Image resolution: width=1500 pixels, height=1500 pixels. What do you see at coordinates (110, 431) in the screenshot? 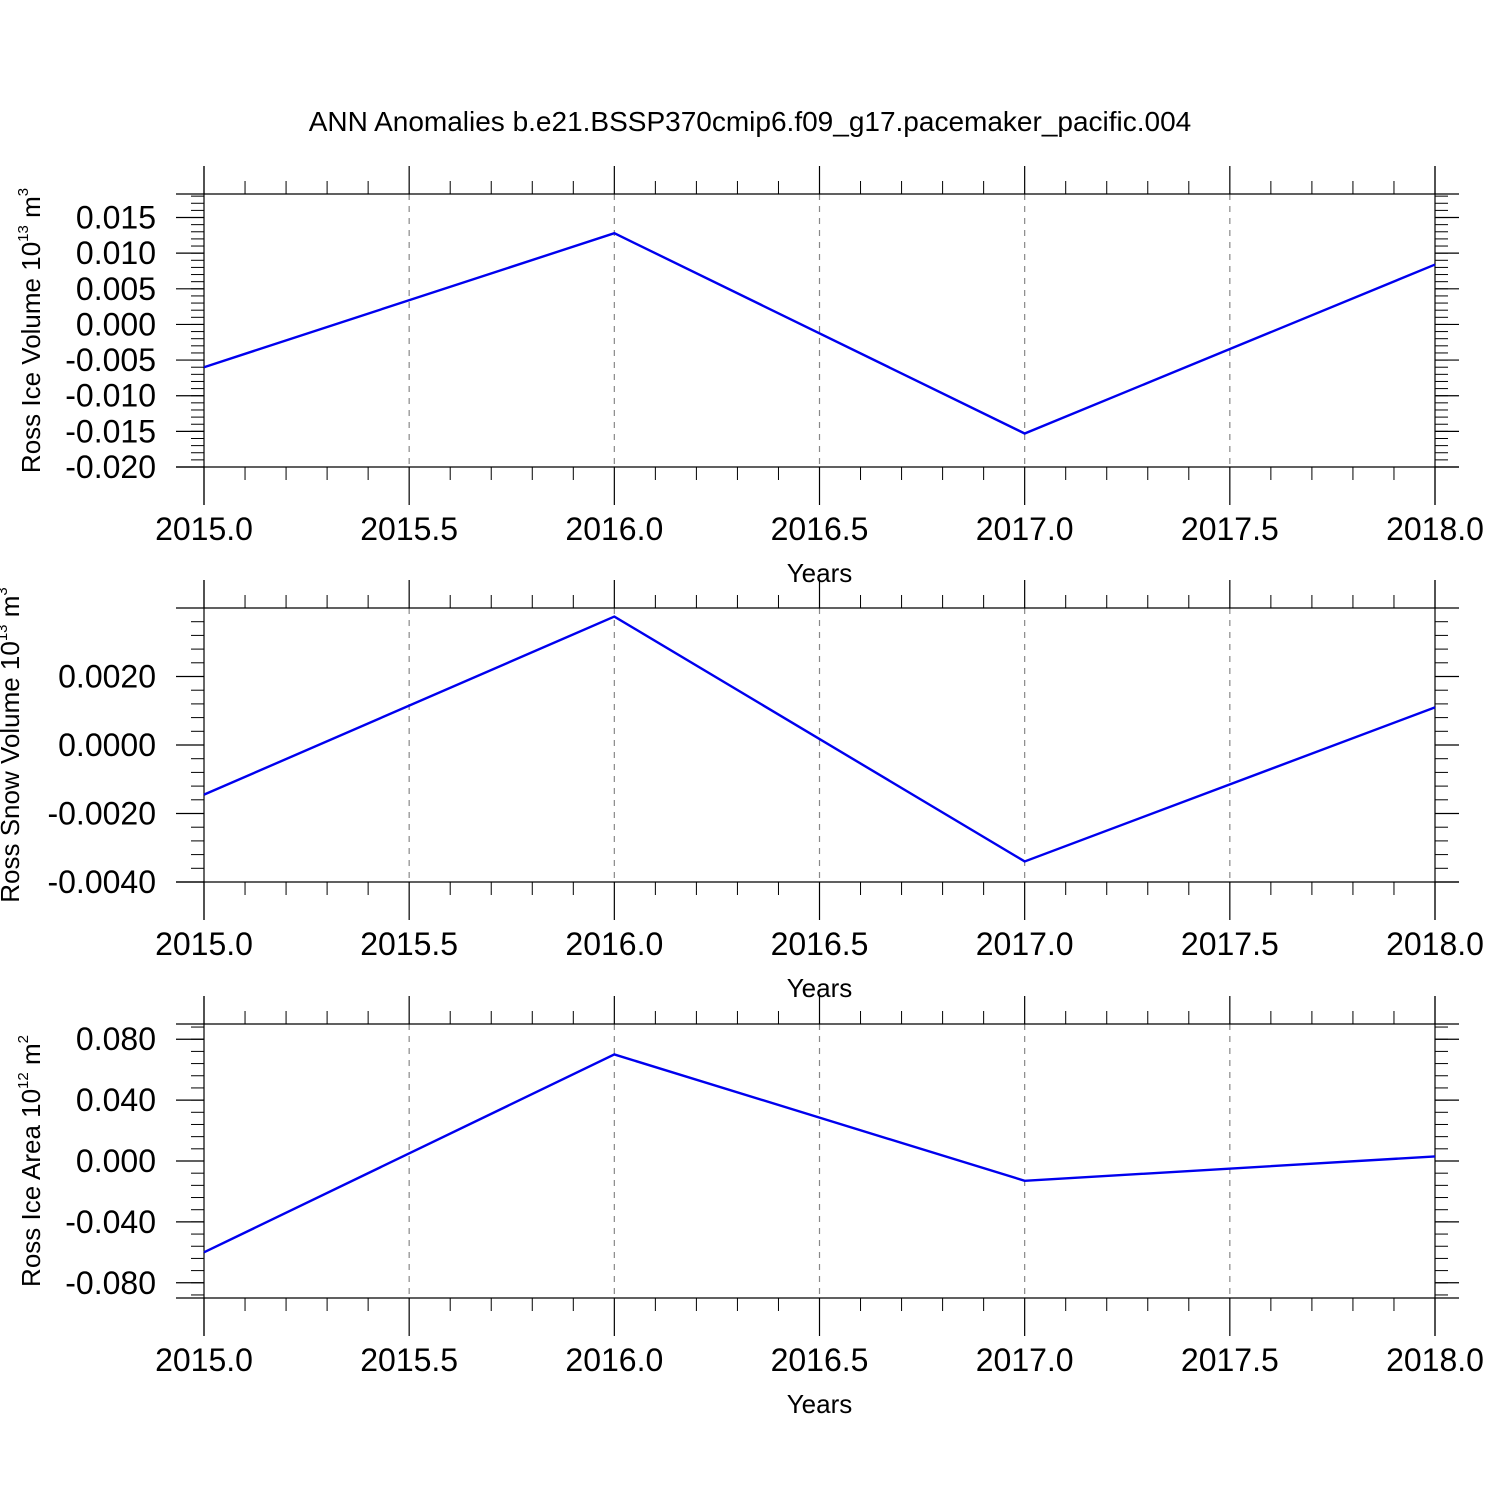
I see `y-tick-label: -0.015` at bounding box center [110, 431].